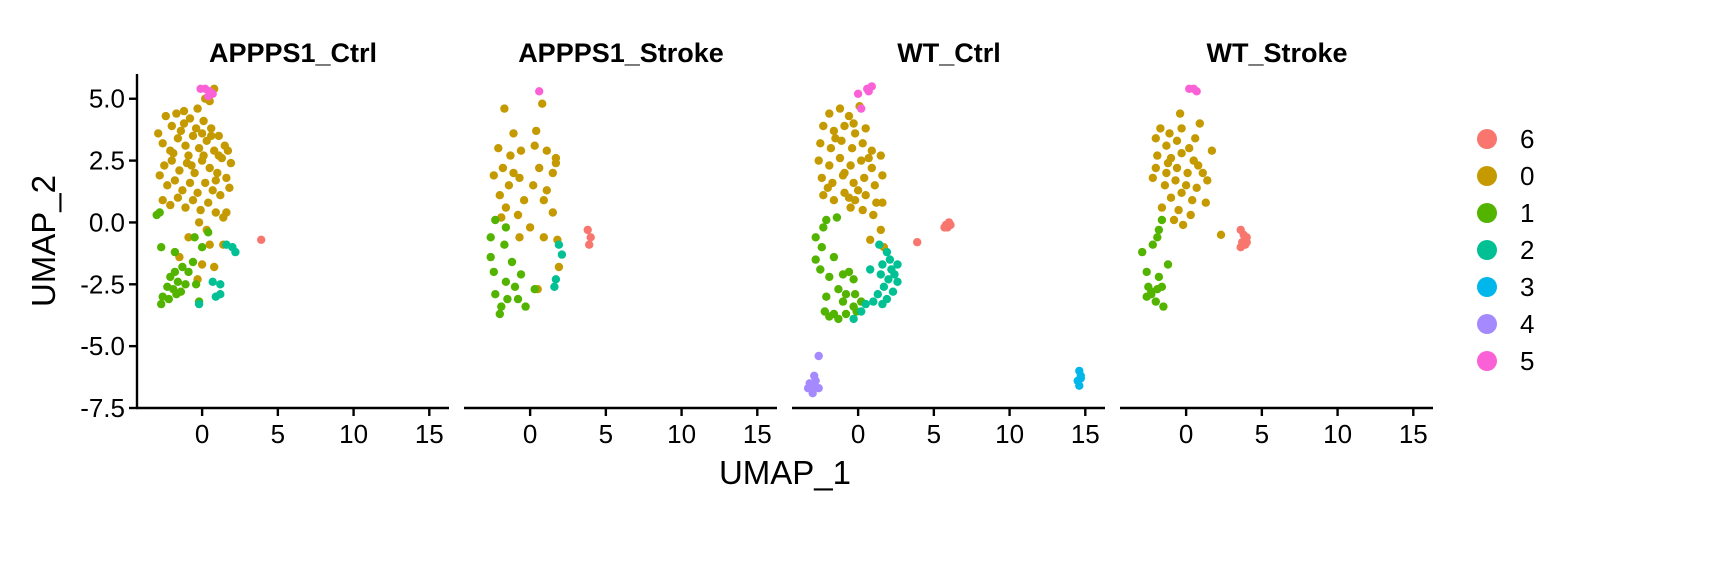  I want to click on y-tick-label: 2.5, so click(107, 161).